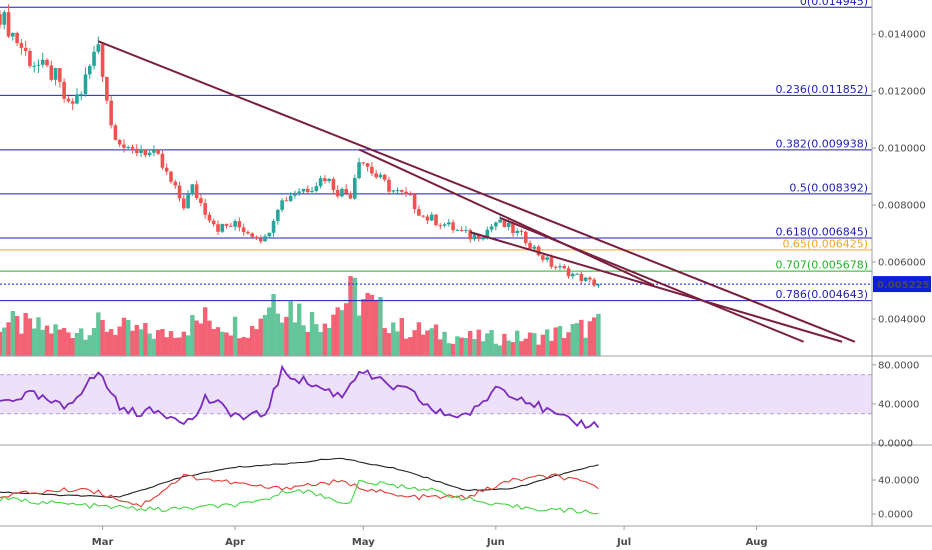  Describe the element at coordinates (235, 542) in the screenshot. I see `x-tick-label: Apr` at that location.